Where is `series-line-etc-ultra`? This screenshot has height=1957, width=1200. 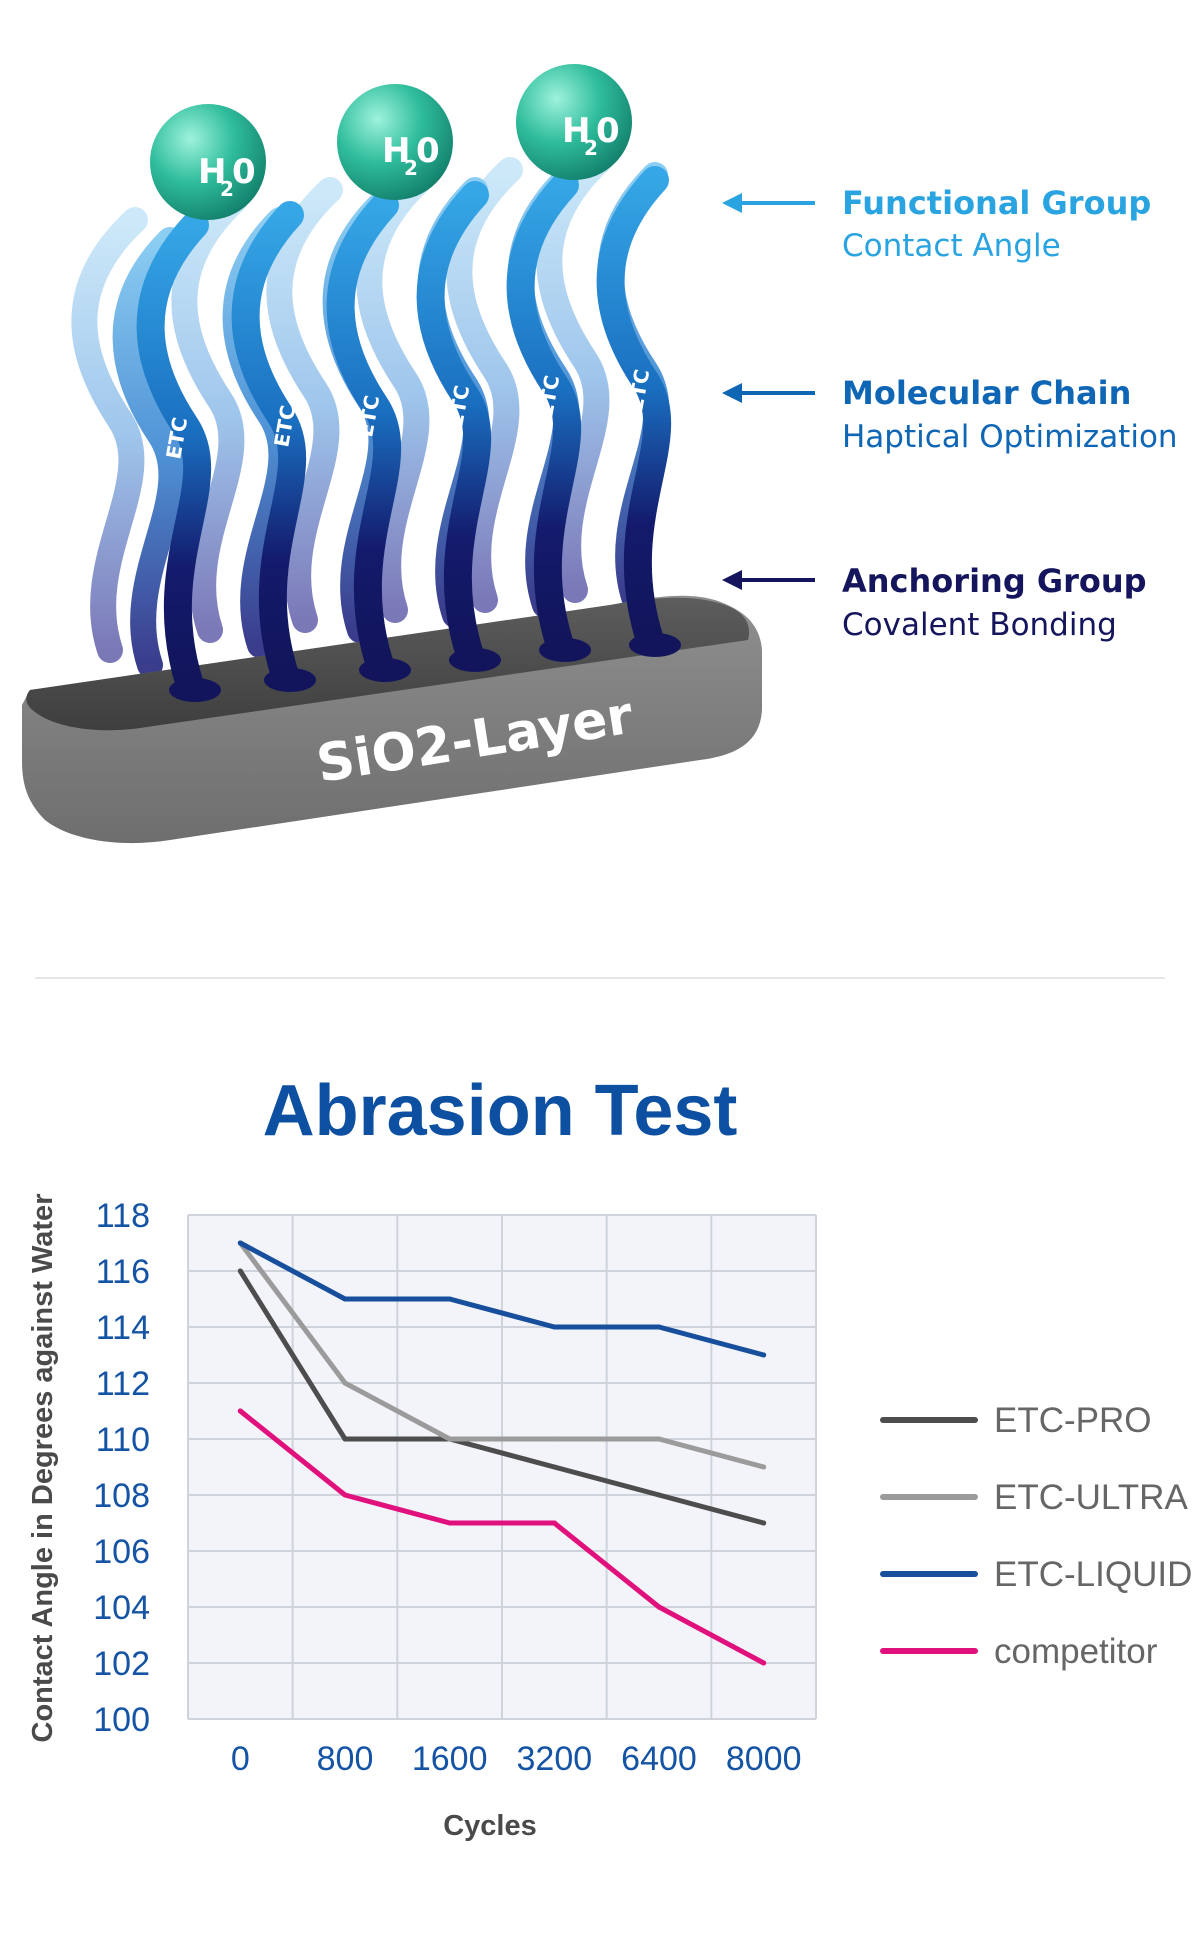 series-line-etc-ultra is located at coordinates (502, 1355).